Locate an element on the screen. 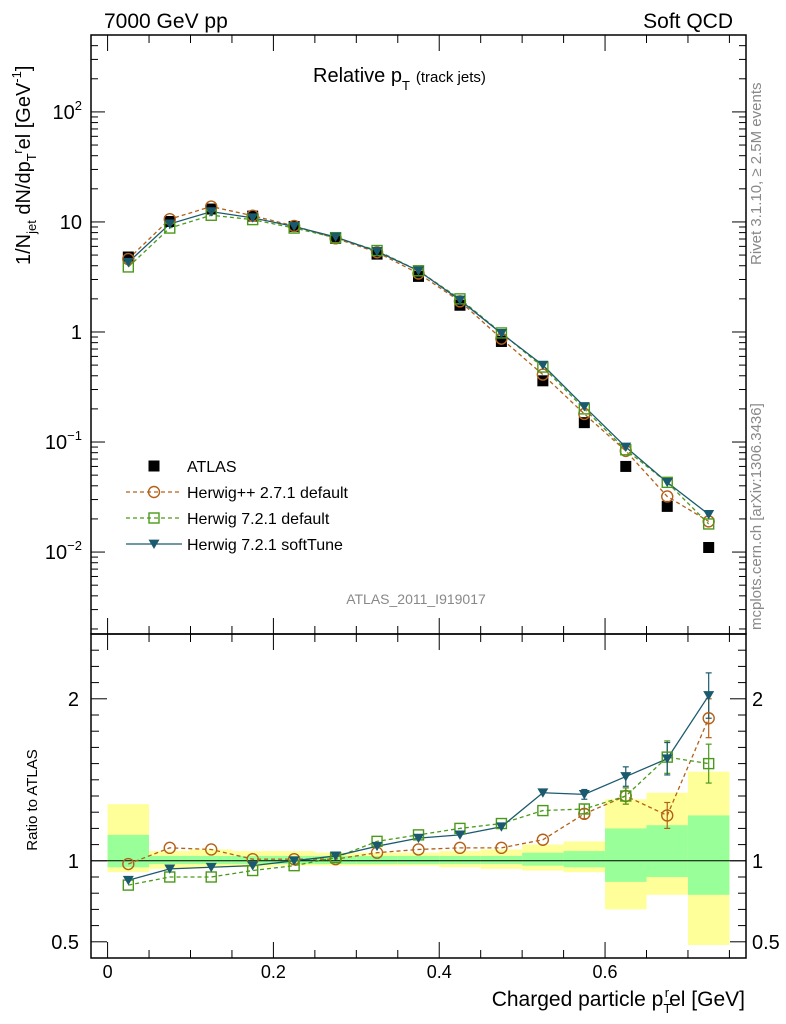  legend-label-atlas: ATLAS is located at coordinates (212, 467).